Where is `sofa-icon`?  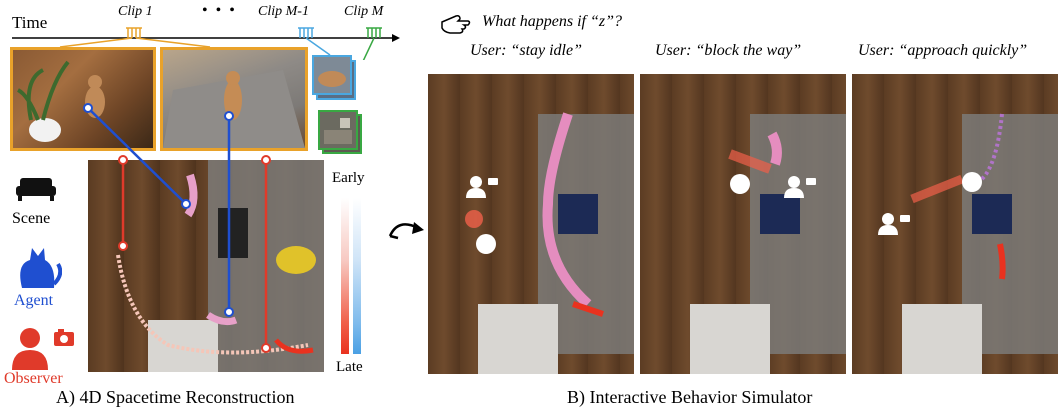 sofa-icon is located at coordinates (36, 189).